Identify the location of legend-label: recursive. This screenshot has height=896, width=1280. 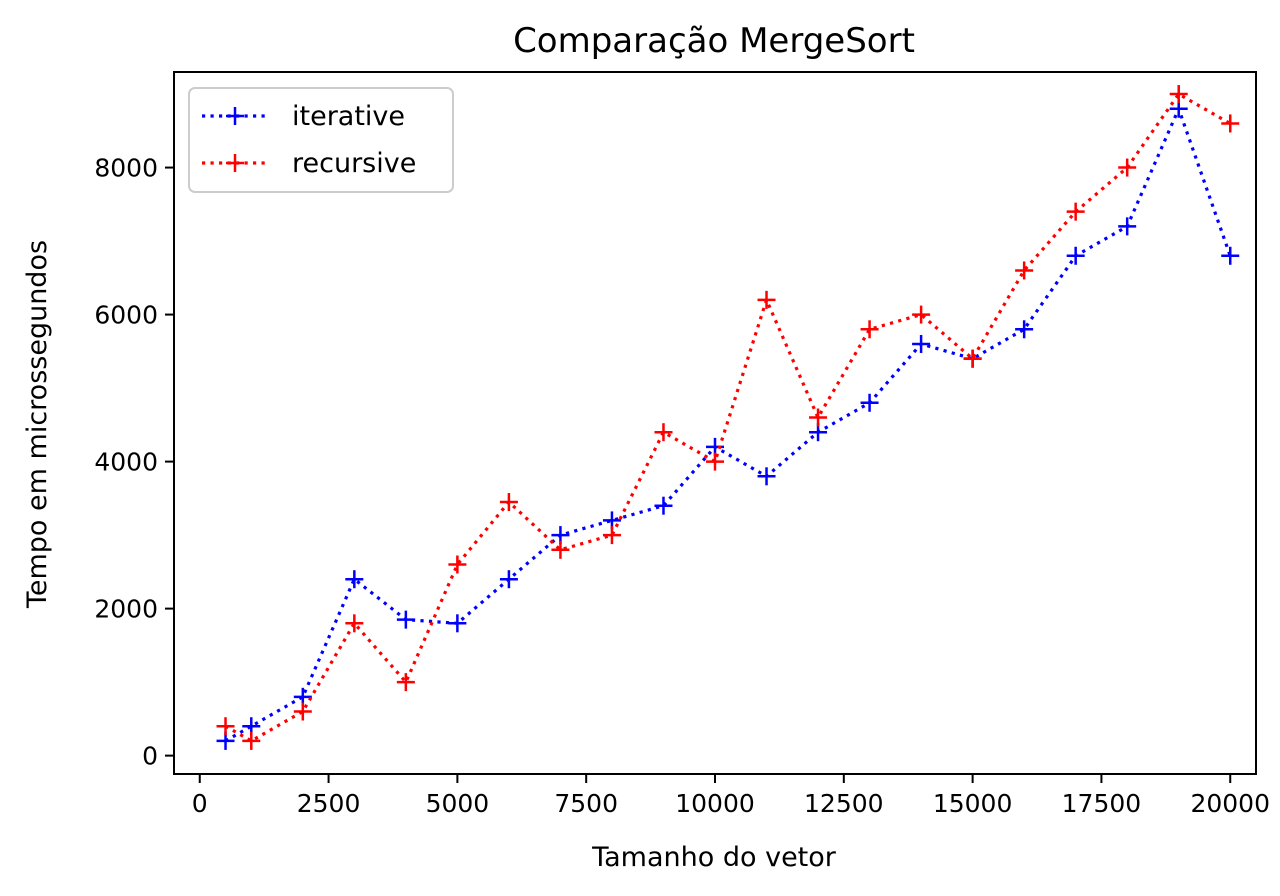
(354, 163).